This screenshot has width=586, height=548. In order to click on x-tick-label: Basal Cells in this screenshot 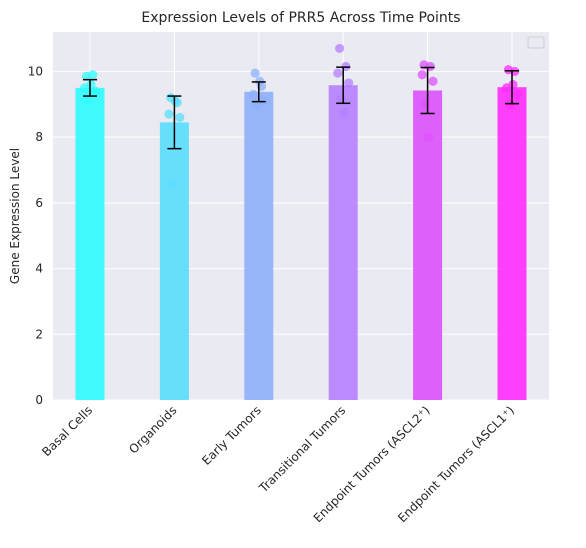, I will do `click(67, 431)`.